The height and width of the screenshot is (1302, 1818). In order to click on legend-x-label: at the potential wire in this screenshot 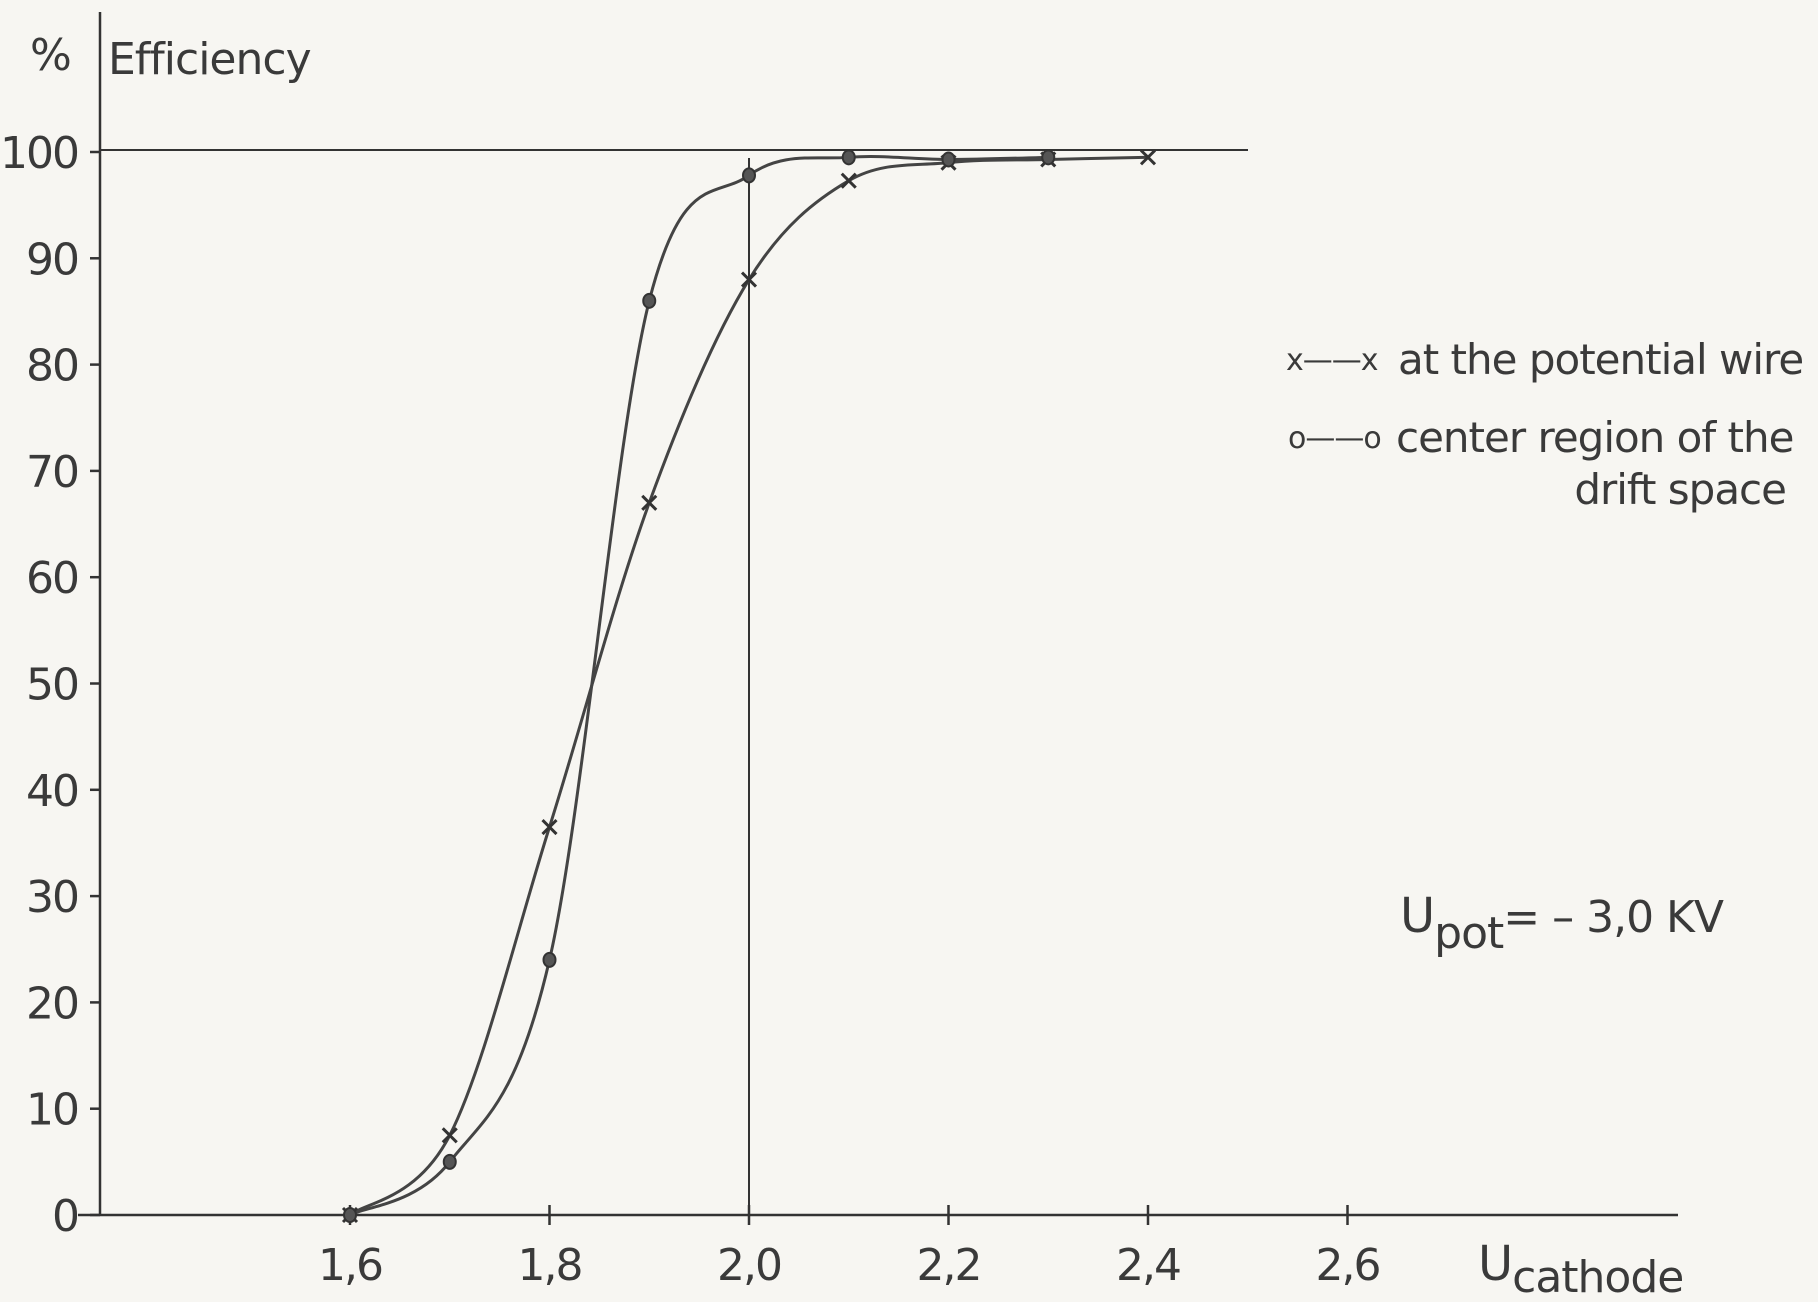, I will do `click(1600, 359)`.